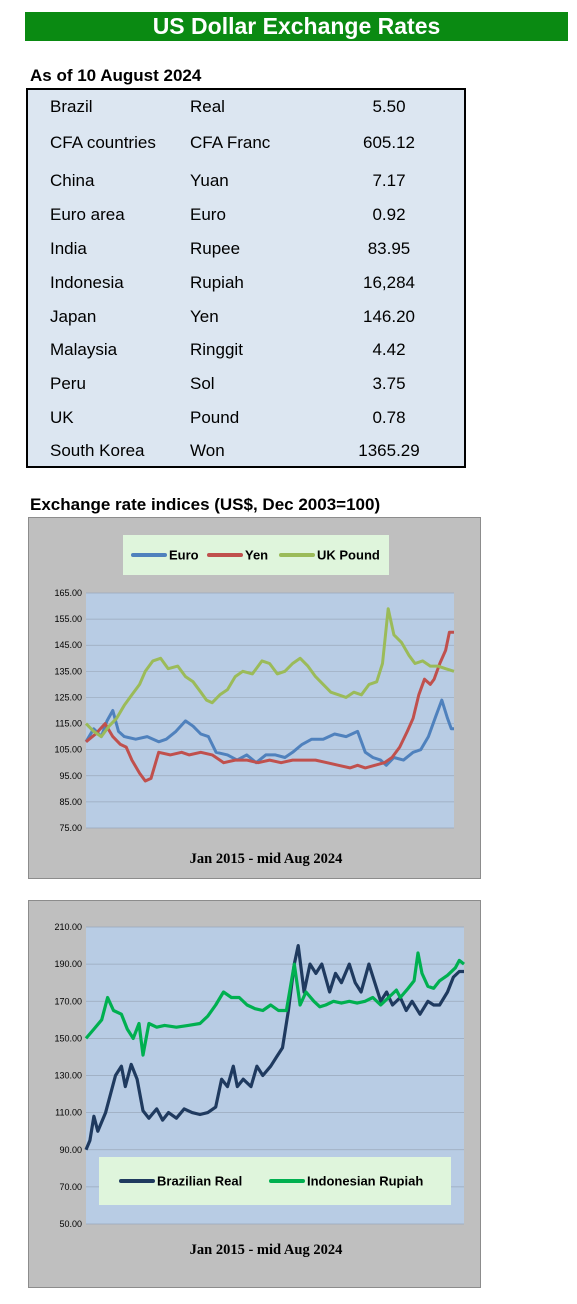 The height and width of the screenshot is (1304, 577). I want to click on table-row: India Rupee 83.95, so click(246, 249).